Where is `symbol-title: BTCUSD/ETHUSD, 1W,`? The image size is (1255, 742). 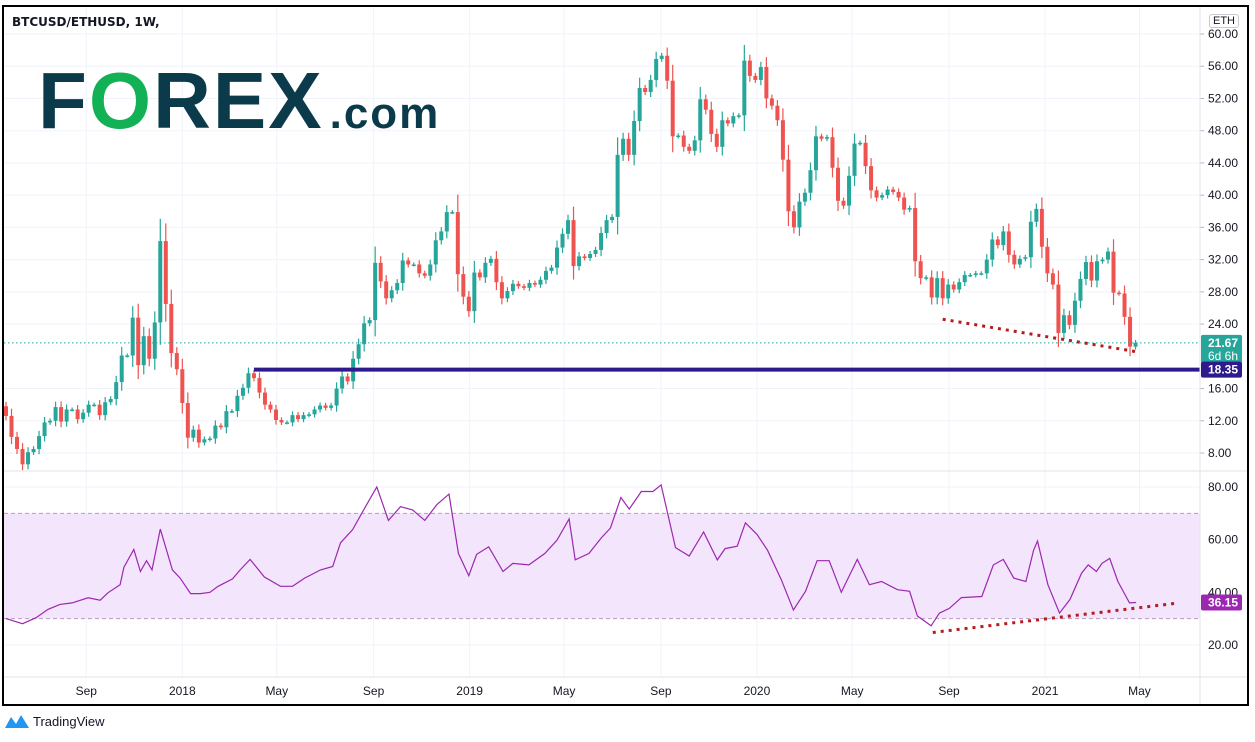 symbol-title: BTCUSD/ETHUSD, 1W, is located at coordinates (86, 22).